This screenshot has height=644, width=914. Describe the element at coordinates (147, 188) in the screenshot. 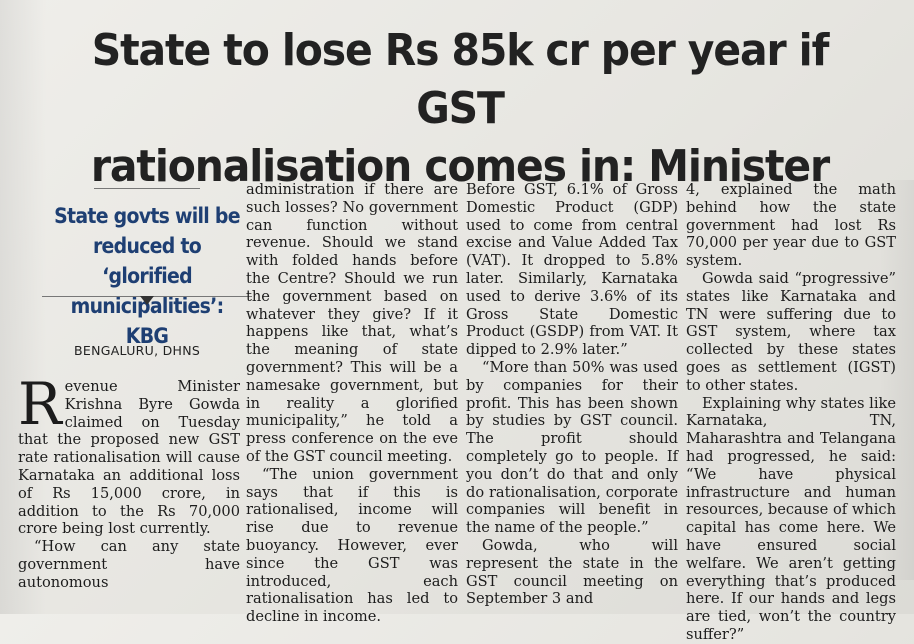

I see `subhead-top-rule` at that location.